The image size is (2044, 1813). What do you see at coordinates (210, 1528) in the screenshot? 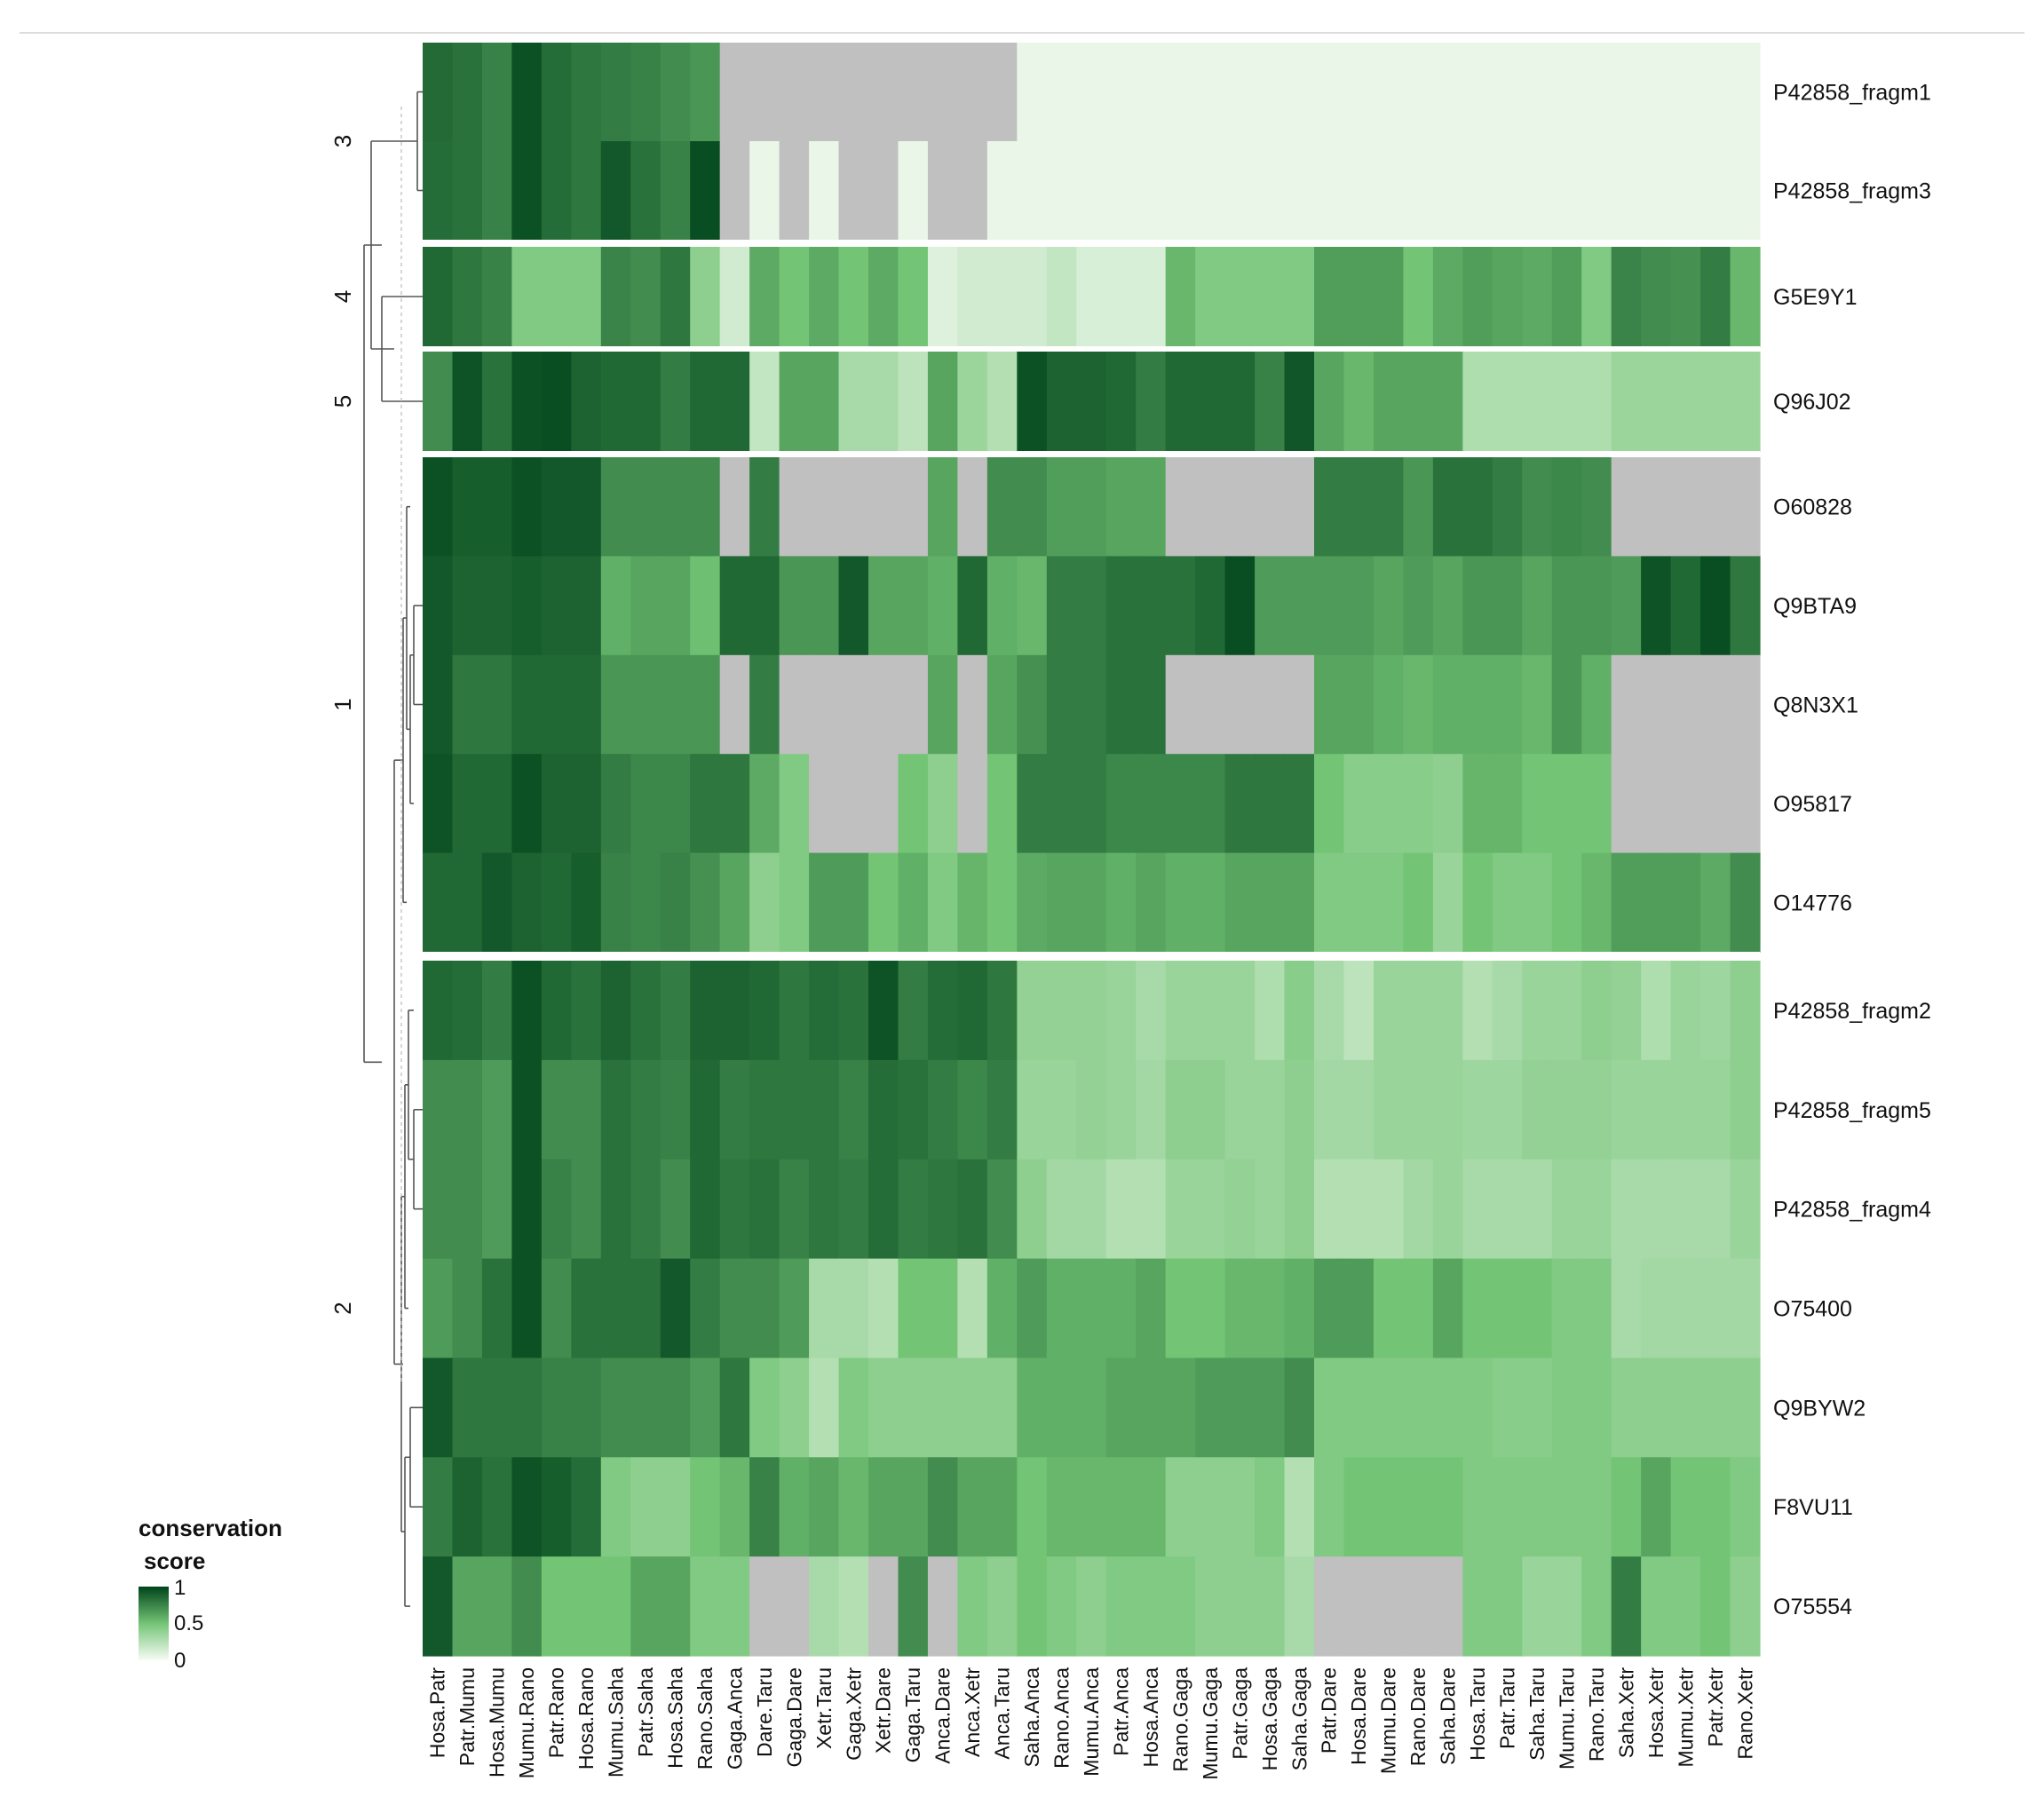
I see `legend-title-line1: conservation` at bounding box center [210, 1528].